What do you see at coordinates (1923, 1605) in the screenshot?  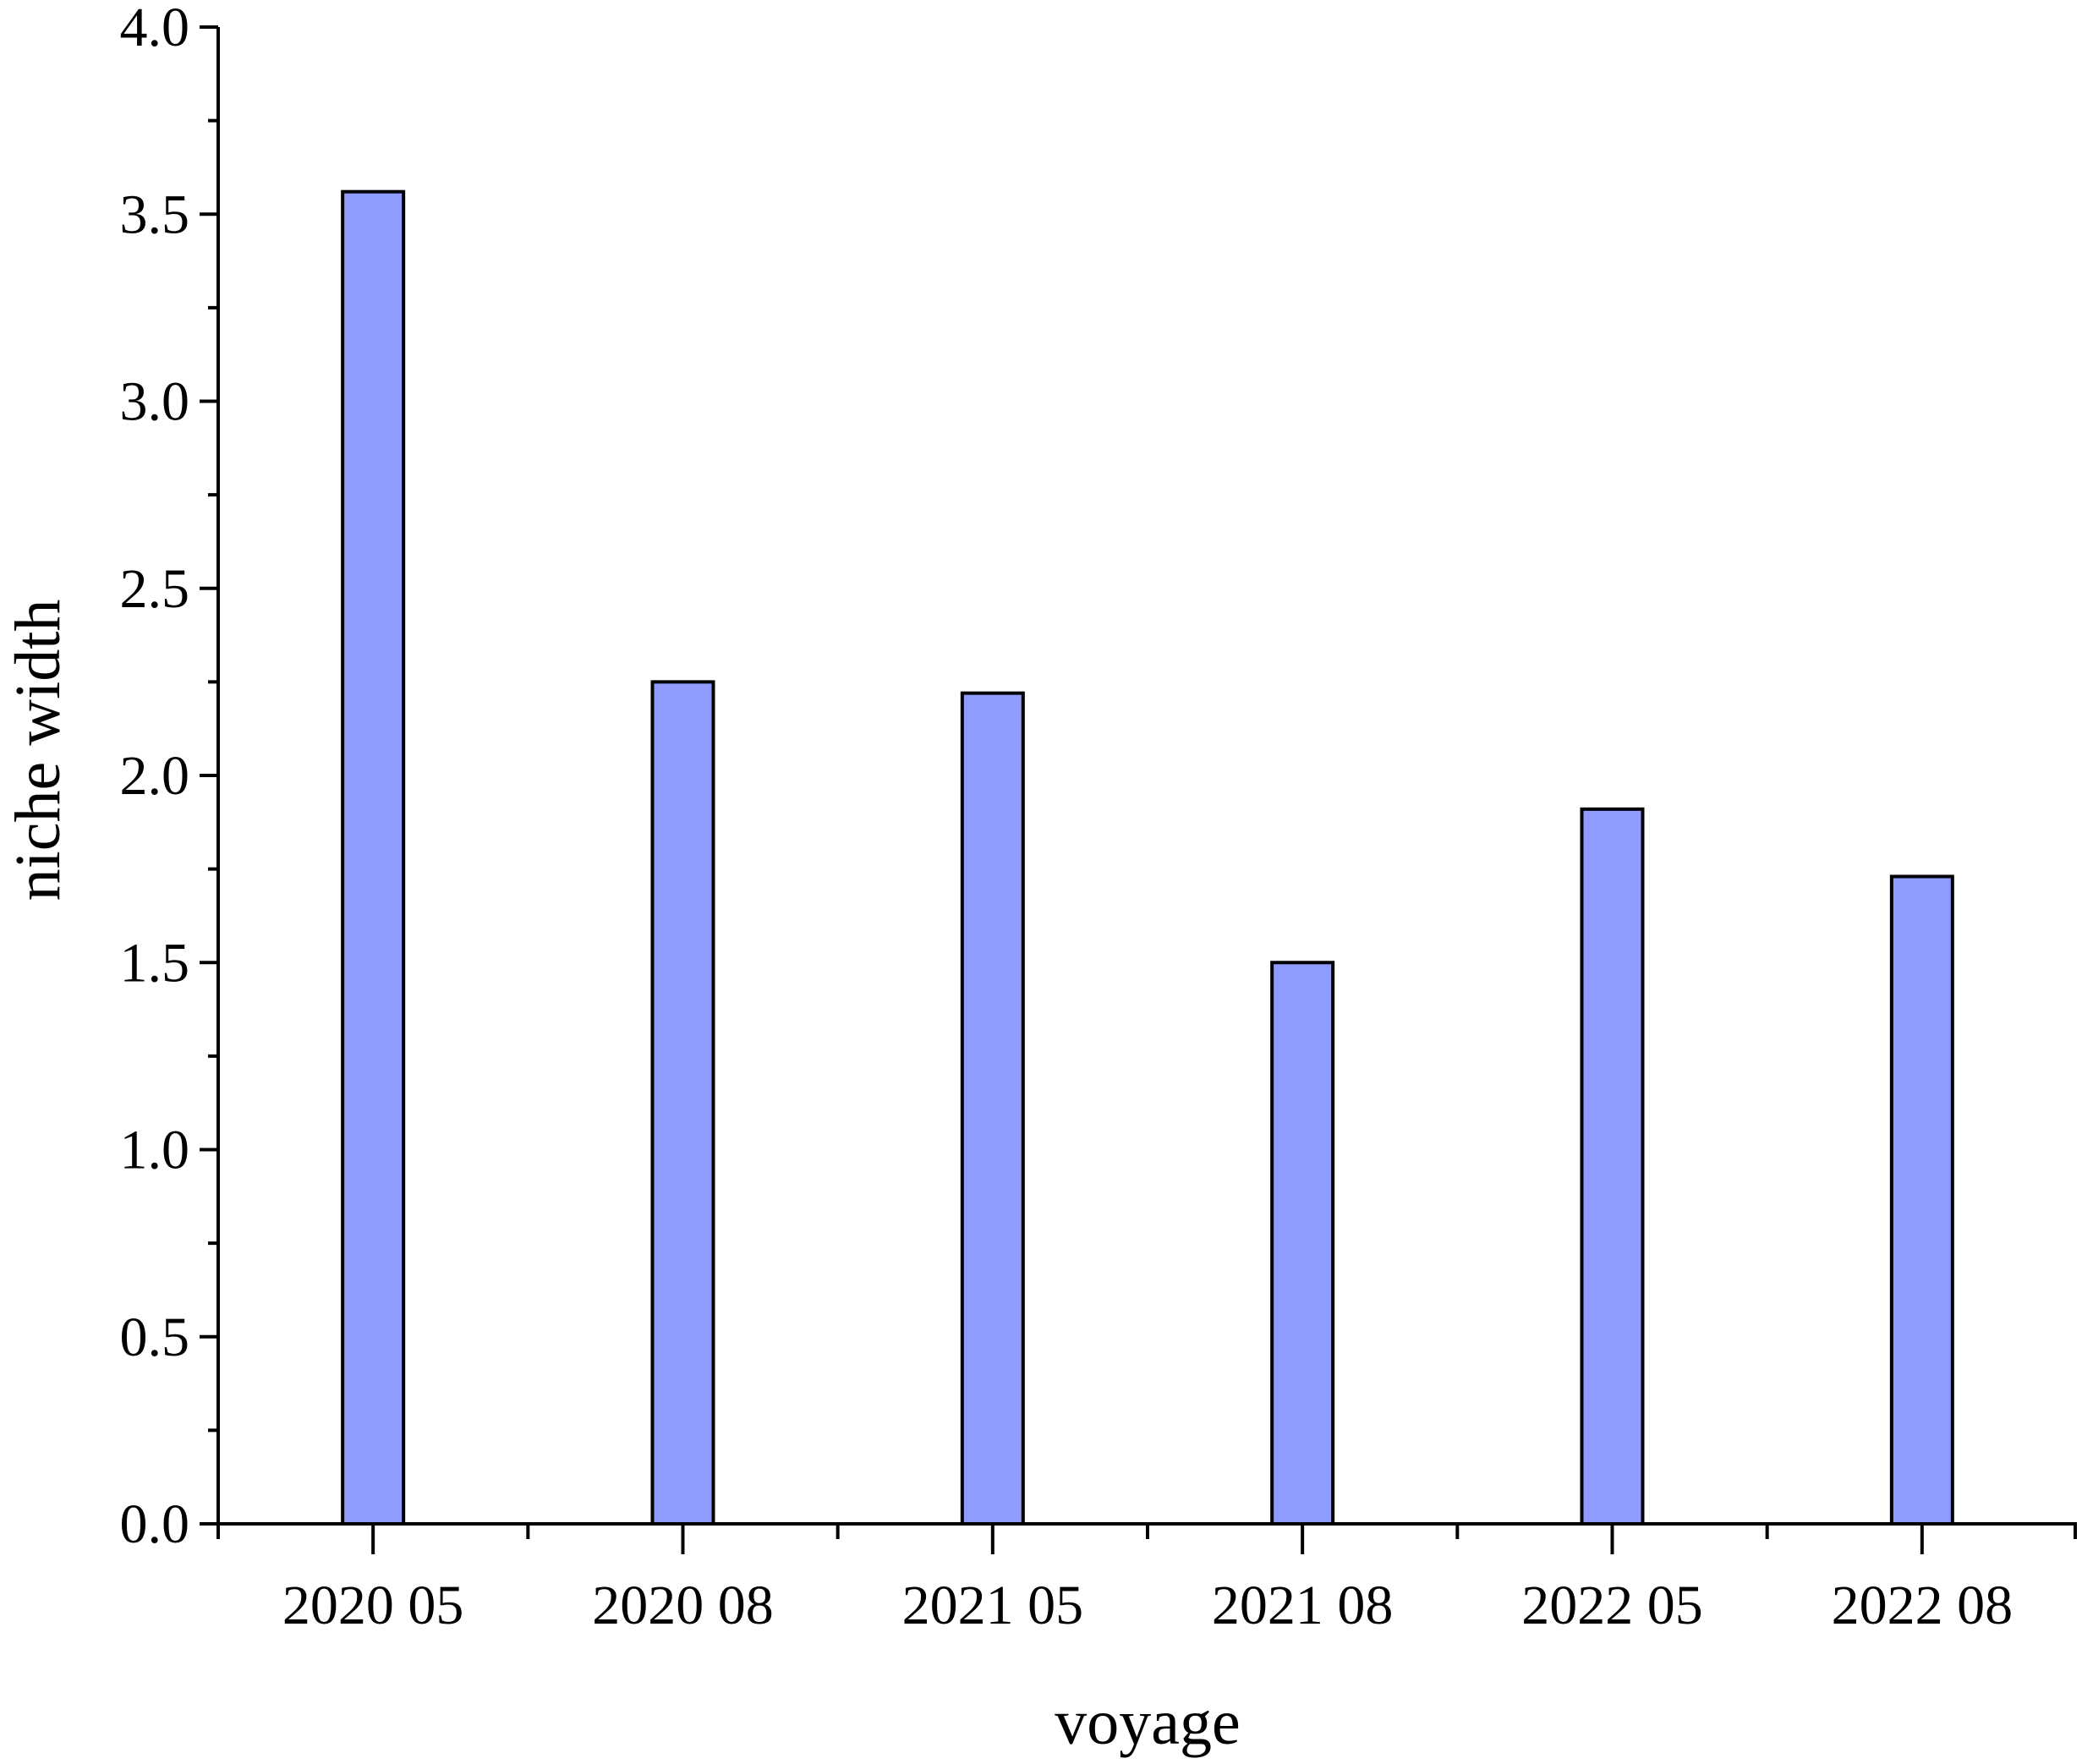 I see `x-tick-label: 2022 08` at bounding box center [1923, 1605].